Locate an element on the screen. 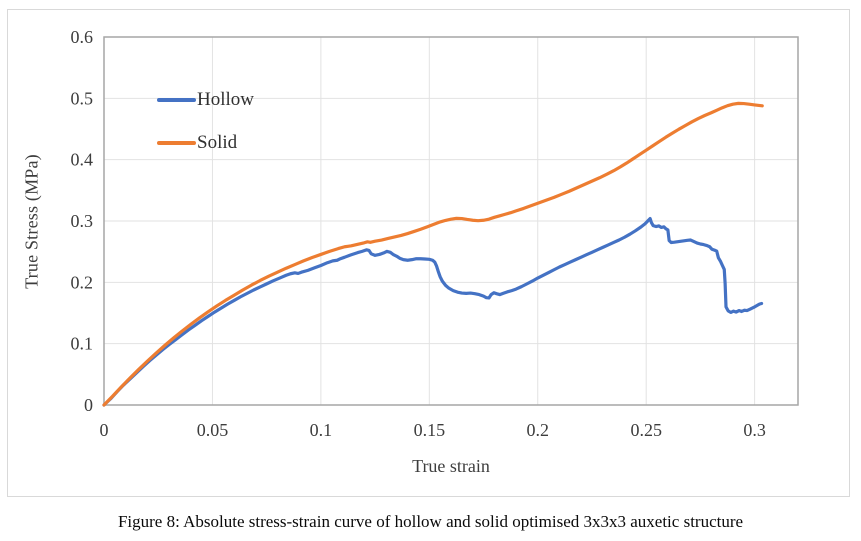 The height and width of the screenshot is (541, 861). y-axis-title: True Stress (MPa) is located at coordinates (31, 221).